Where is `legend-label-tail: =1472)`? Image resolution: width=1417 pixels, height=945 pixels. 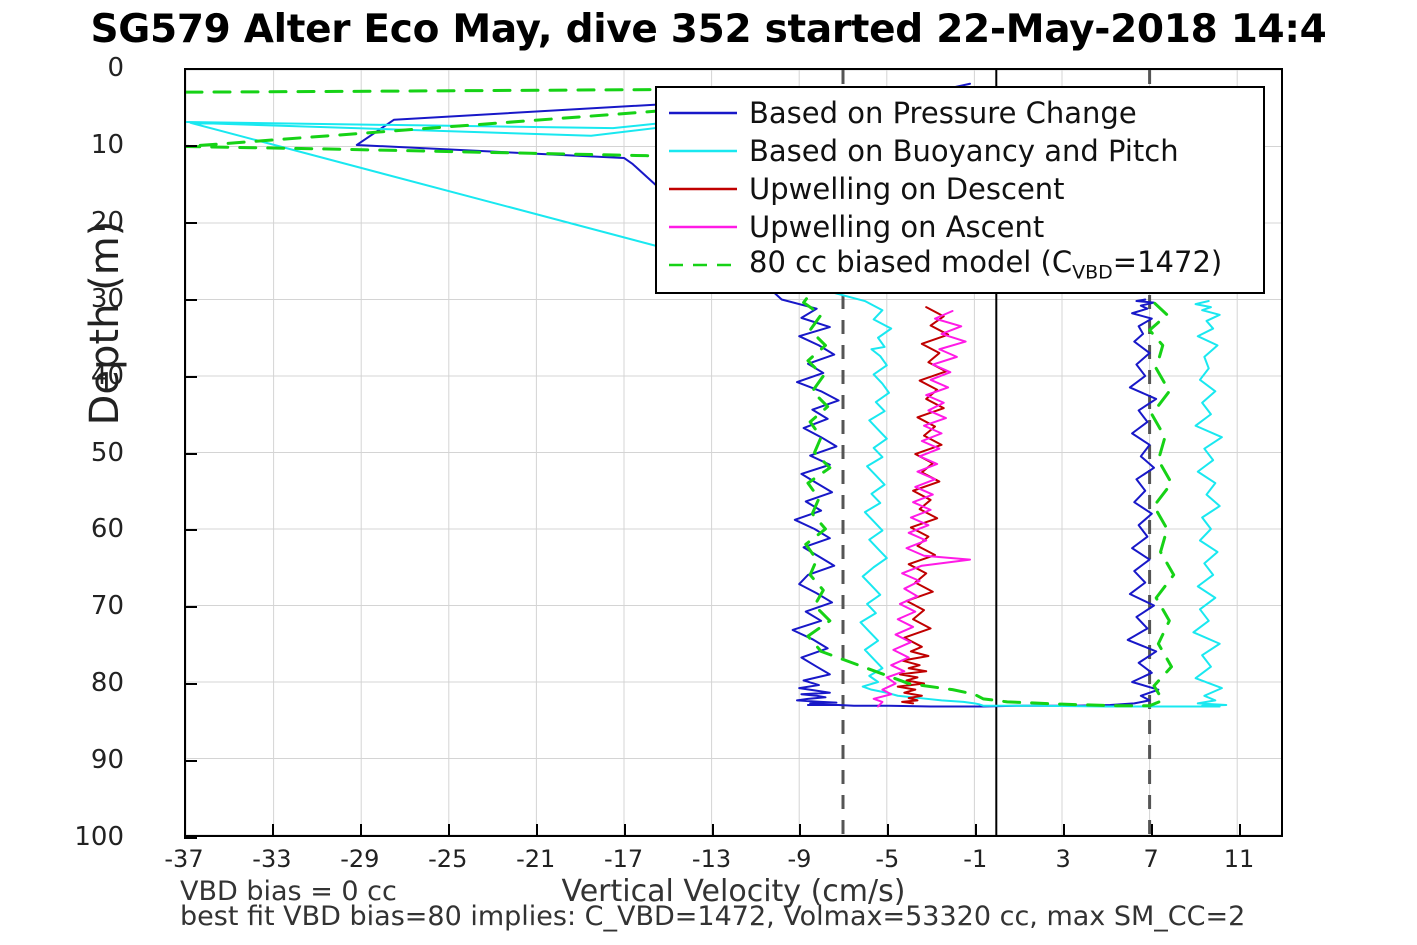
legend-label-tail: =1472) is located at coordinates (1167, 261).